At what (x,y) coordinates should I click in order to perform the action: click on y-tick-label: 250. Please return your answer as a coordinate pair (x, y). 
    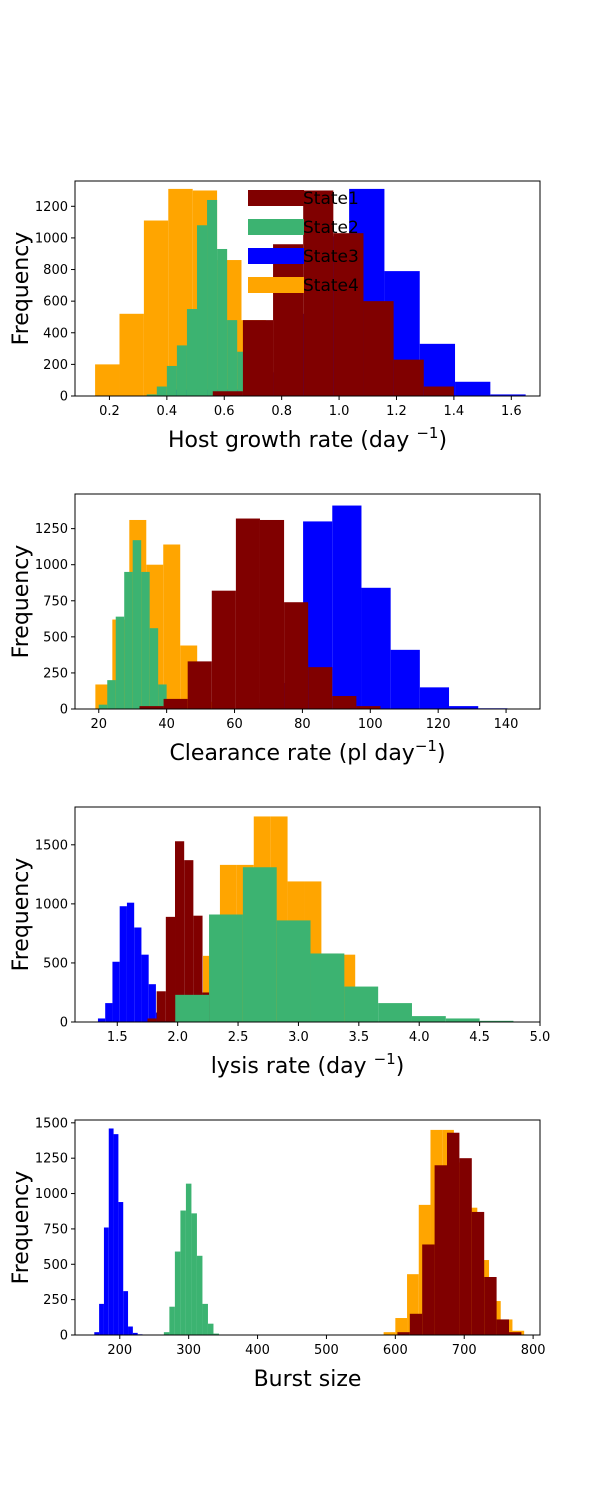
    Looking at the image, I should click on (55, 673).